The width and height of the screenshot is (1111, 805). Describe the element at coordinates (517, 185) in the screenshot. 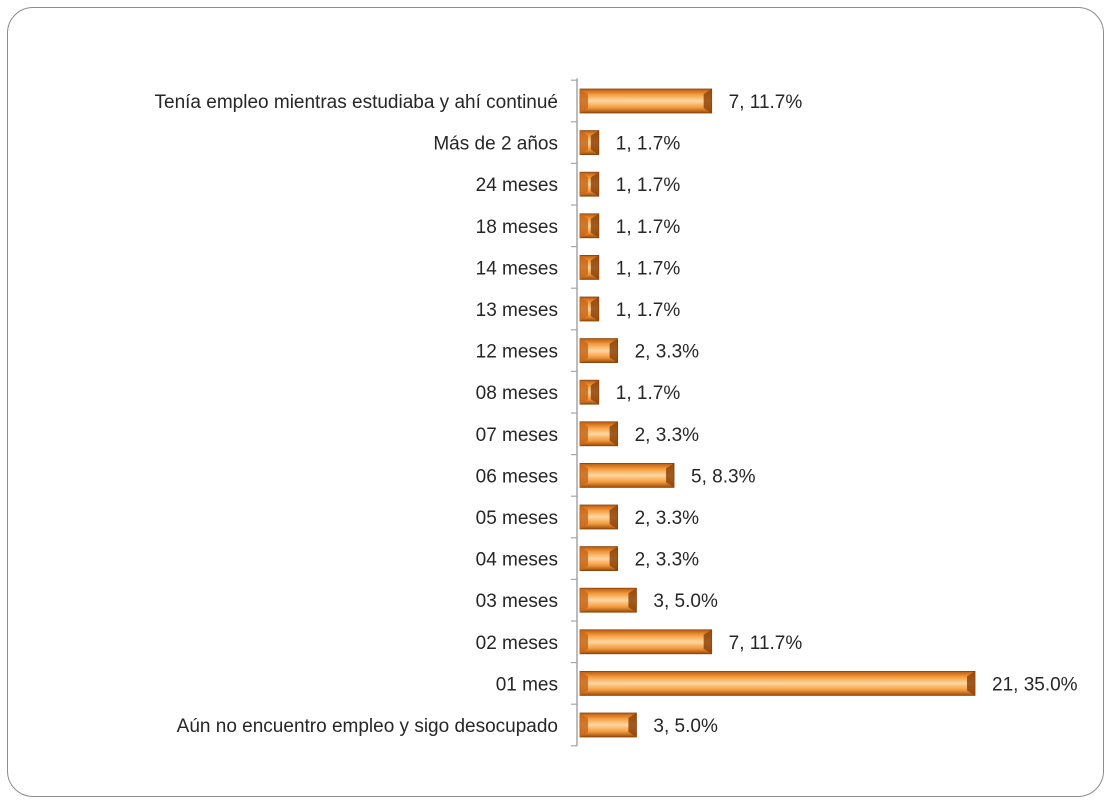

I see `category-label: 24 meses` at that location.